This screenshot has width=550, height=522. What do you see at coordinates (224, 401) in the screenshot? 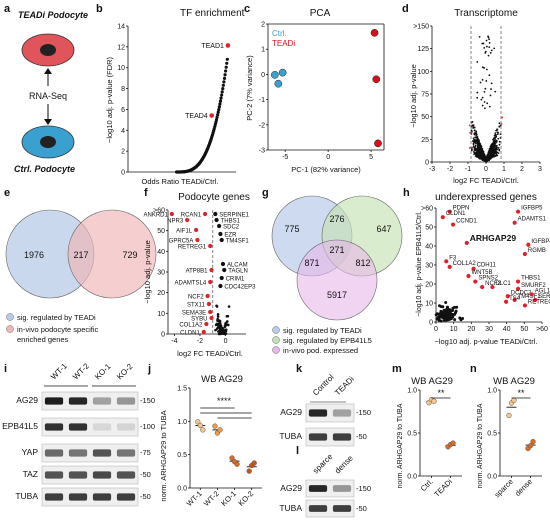
I see `significance-stars: ****` at bounding box center [224, 401].